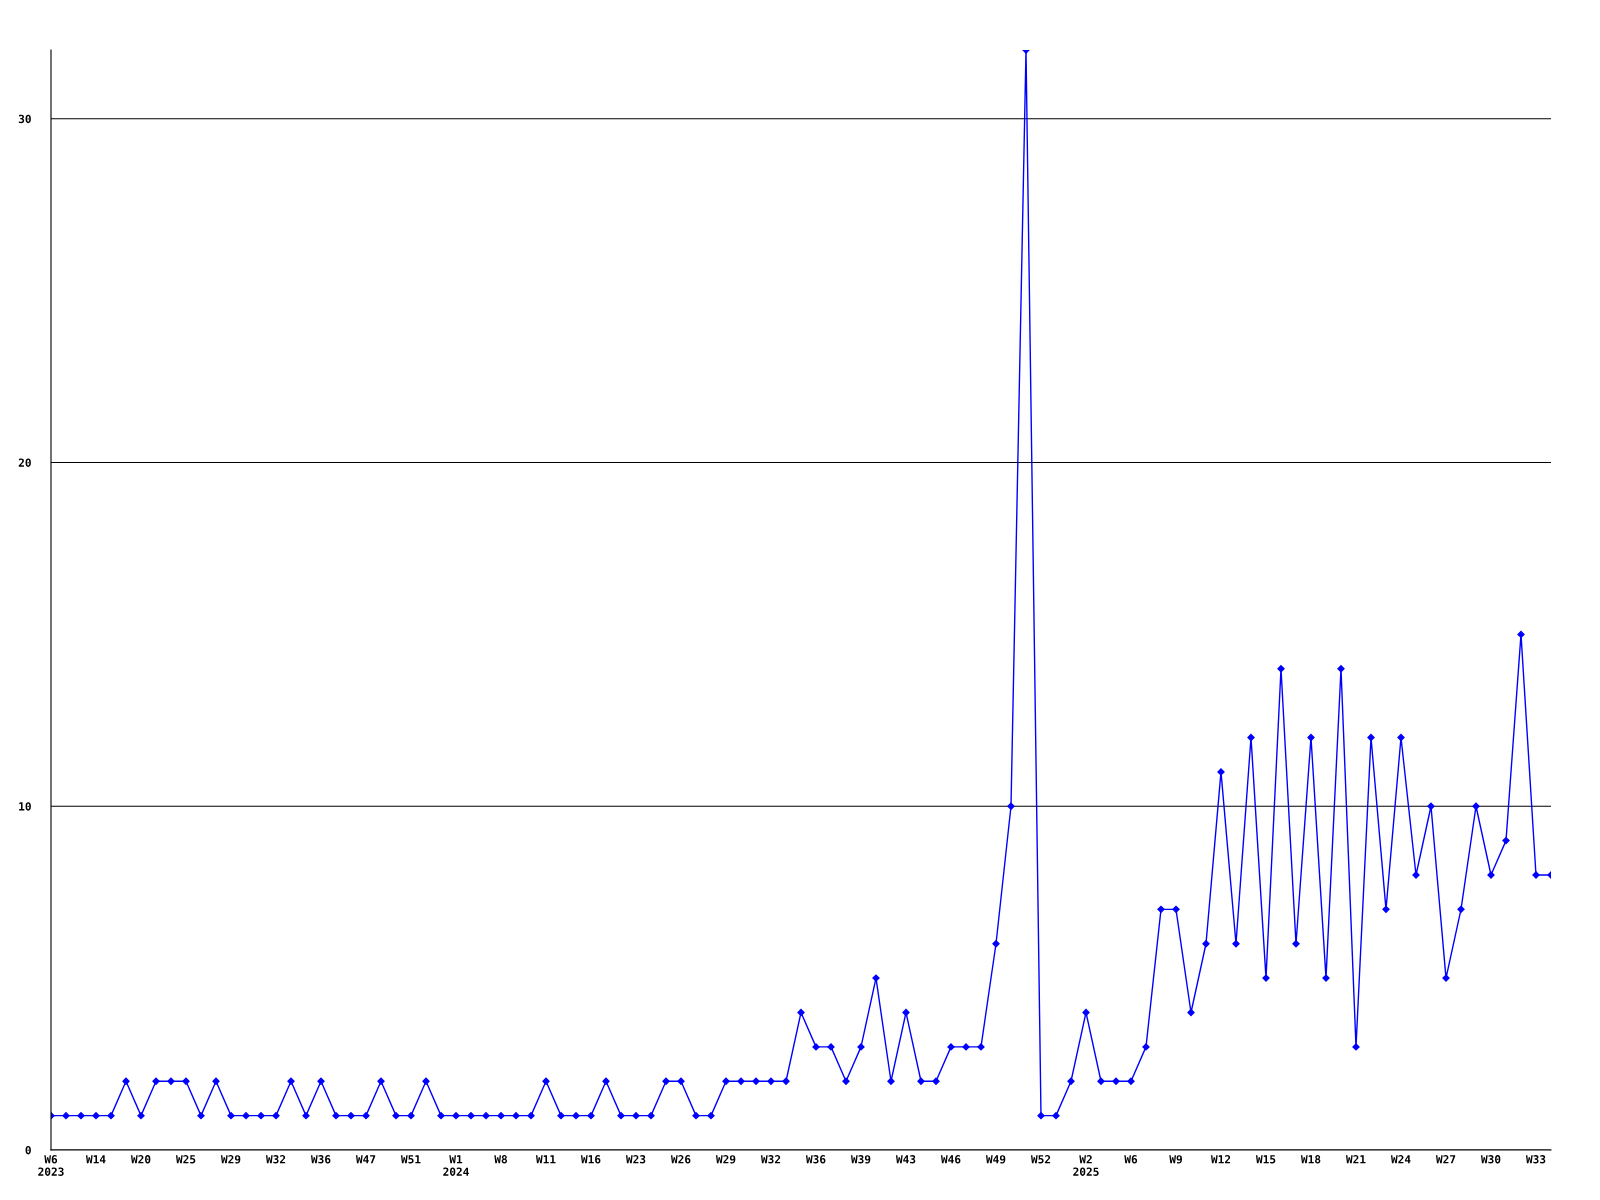  Describe the element at coordinates (1535, 1159) in the screenshot. I see `x-tick-label: W33` at that location.